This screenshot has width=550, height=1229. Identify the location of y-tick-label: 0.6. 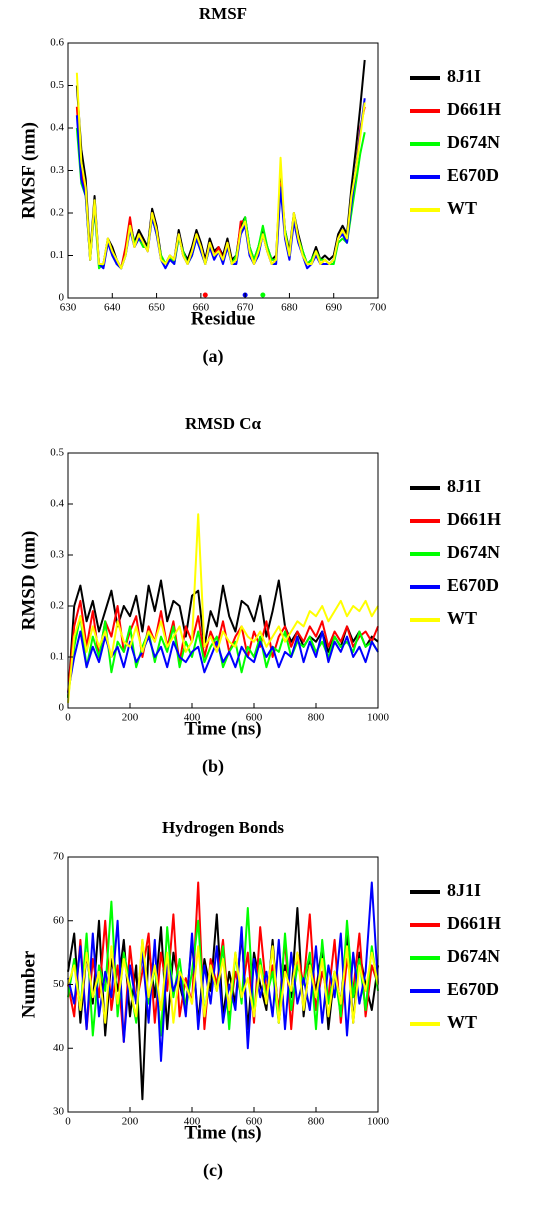
(57, 43).